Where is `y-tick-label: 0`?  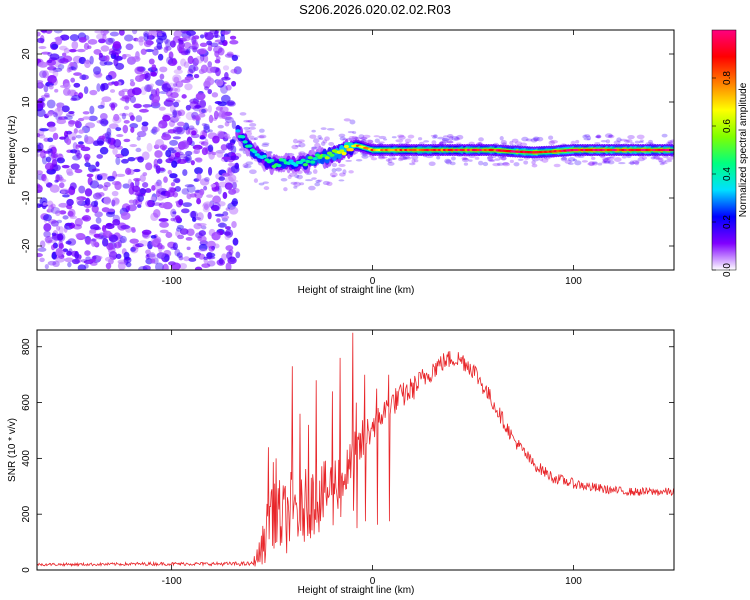
y-tick-label: 0 is located at coordinates (26, 150).